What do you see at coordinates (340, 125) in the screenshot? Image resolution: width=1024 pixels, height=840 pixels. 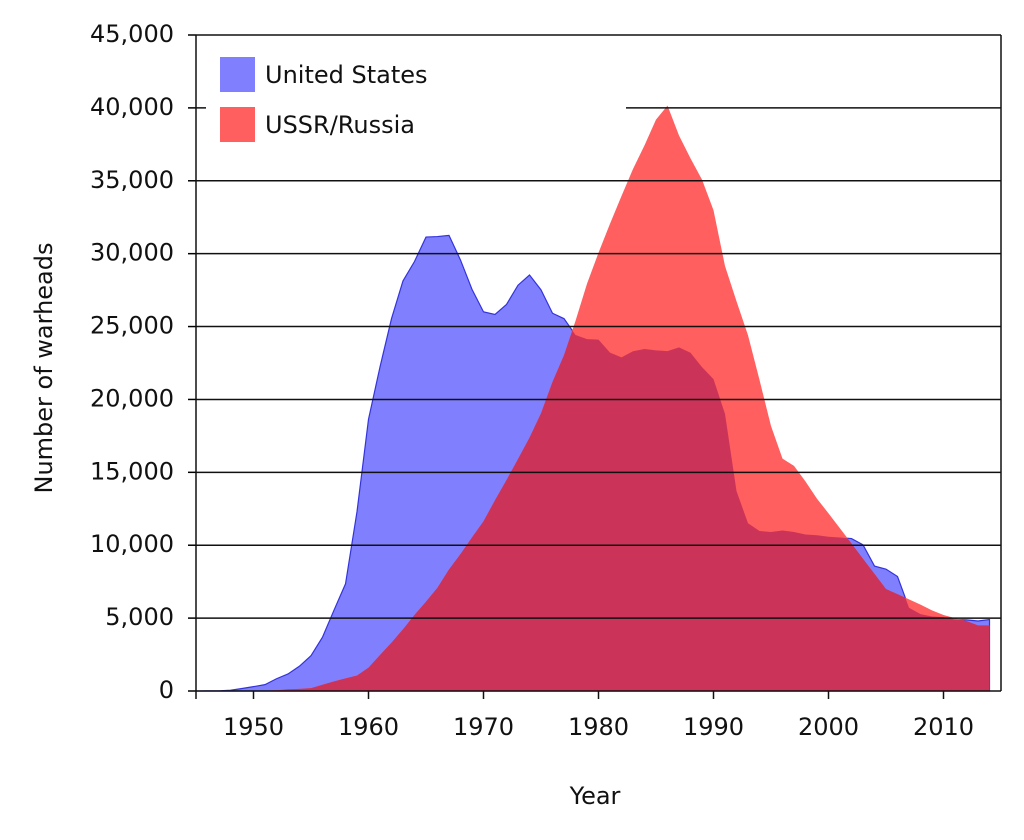 I see `legend-label: USSR/Russia` at bounding box center [340, 125].